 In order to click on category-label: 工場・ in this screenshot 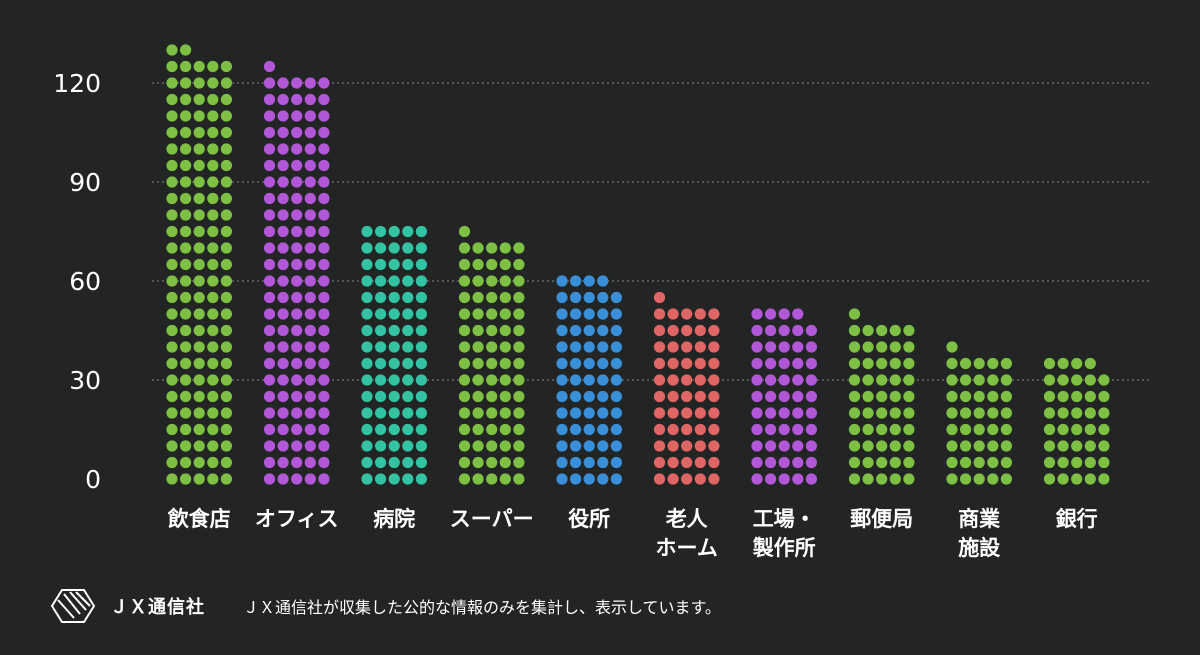, I will do `click(784, 519)`.